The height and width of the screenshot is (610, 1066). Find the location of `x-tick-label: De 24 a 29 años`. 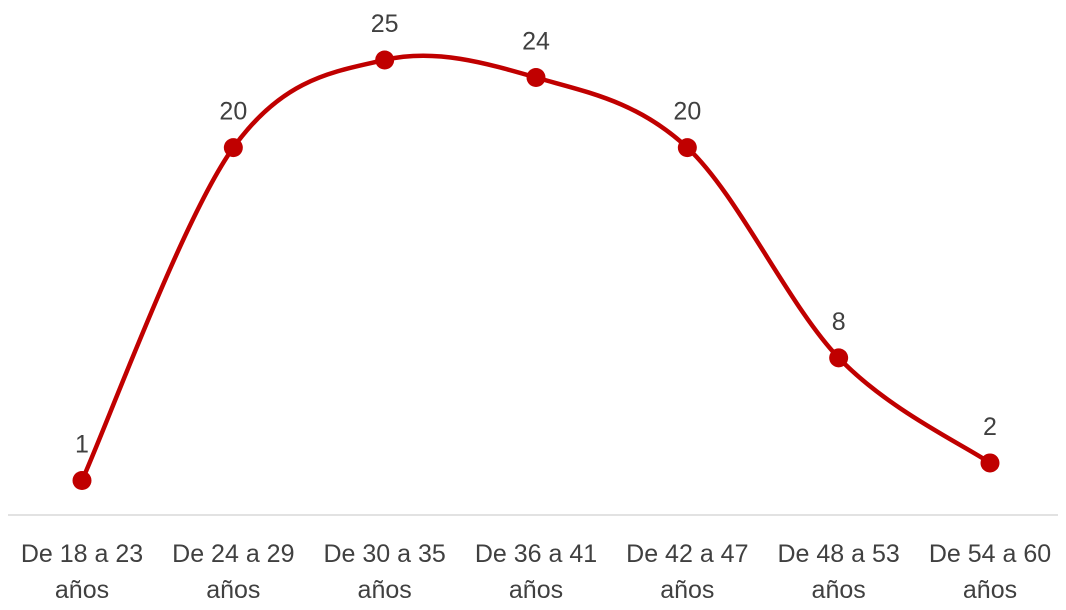

x-tick-label: De 24 a 29 años is located at coordinates (233, 572).